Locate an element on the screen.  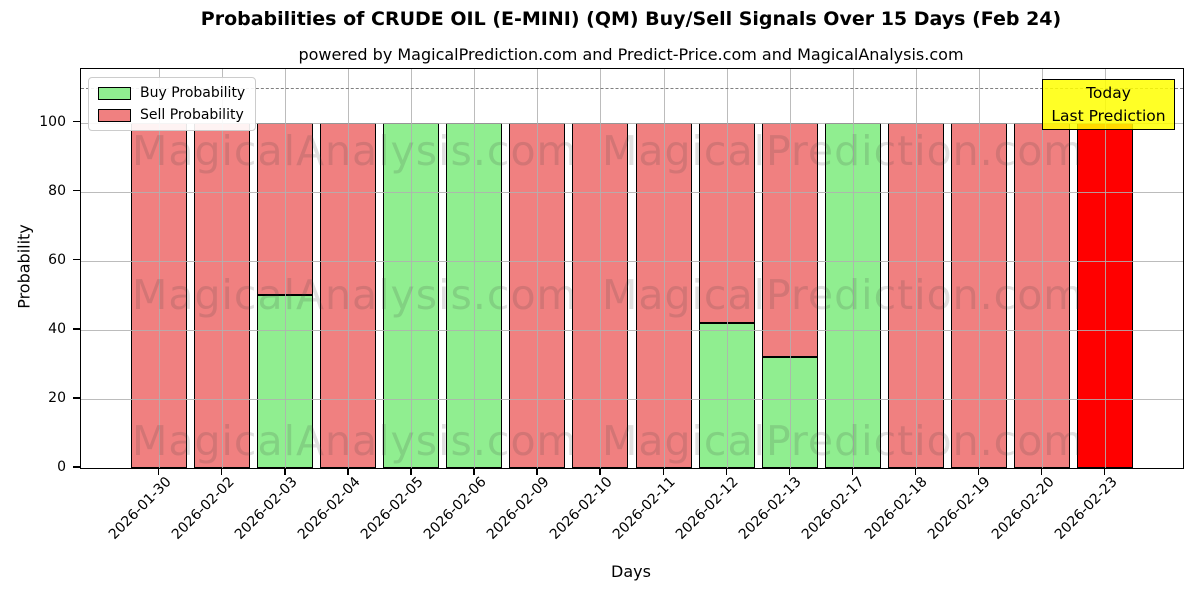
y-tick-label: 0 is located at coordinates (61, 467).